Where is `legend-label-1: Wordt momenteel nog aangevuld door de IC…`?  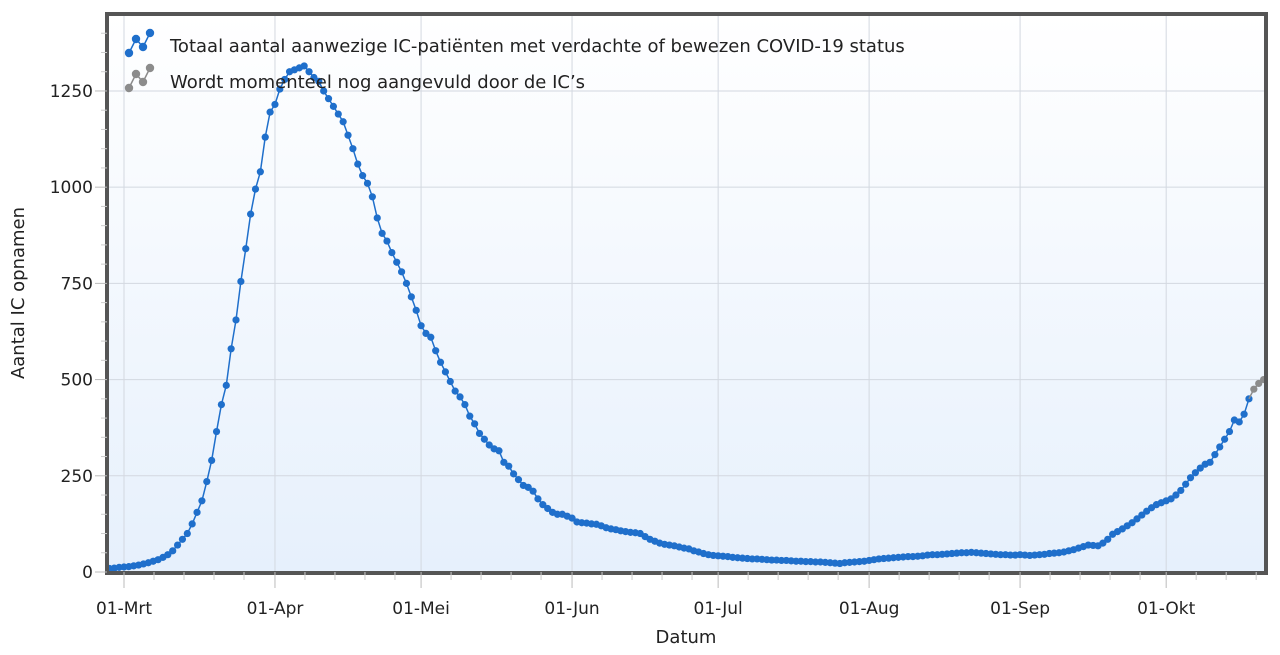 legend-label-1: Wordt momenteel nog aangevuld door de IC… is located at coordinates (377, 82).